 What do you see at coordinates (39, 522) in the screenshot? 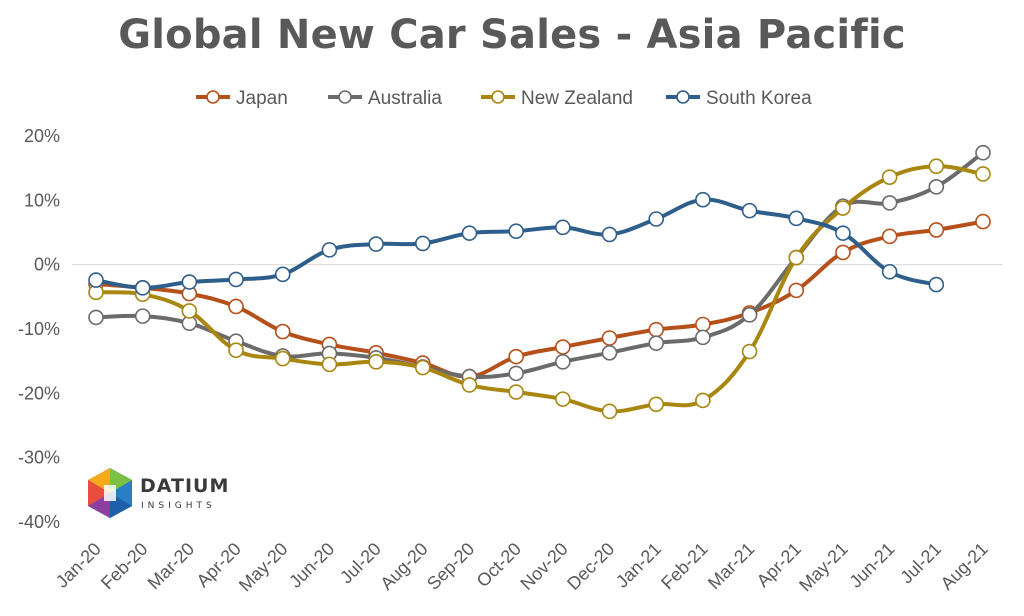
I see `y-tick-label: -40%` at bounding box center [39, 522].